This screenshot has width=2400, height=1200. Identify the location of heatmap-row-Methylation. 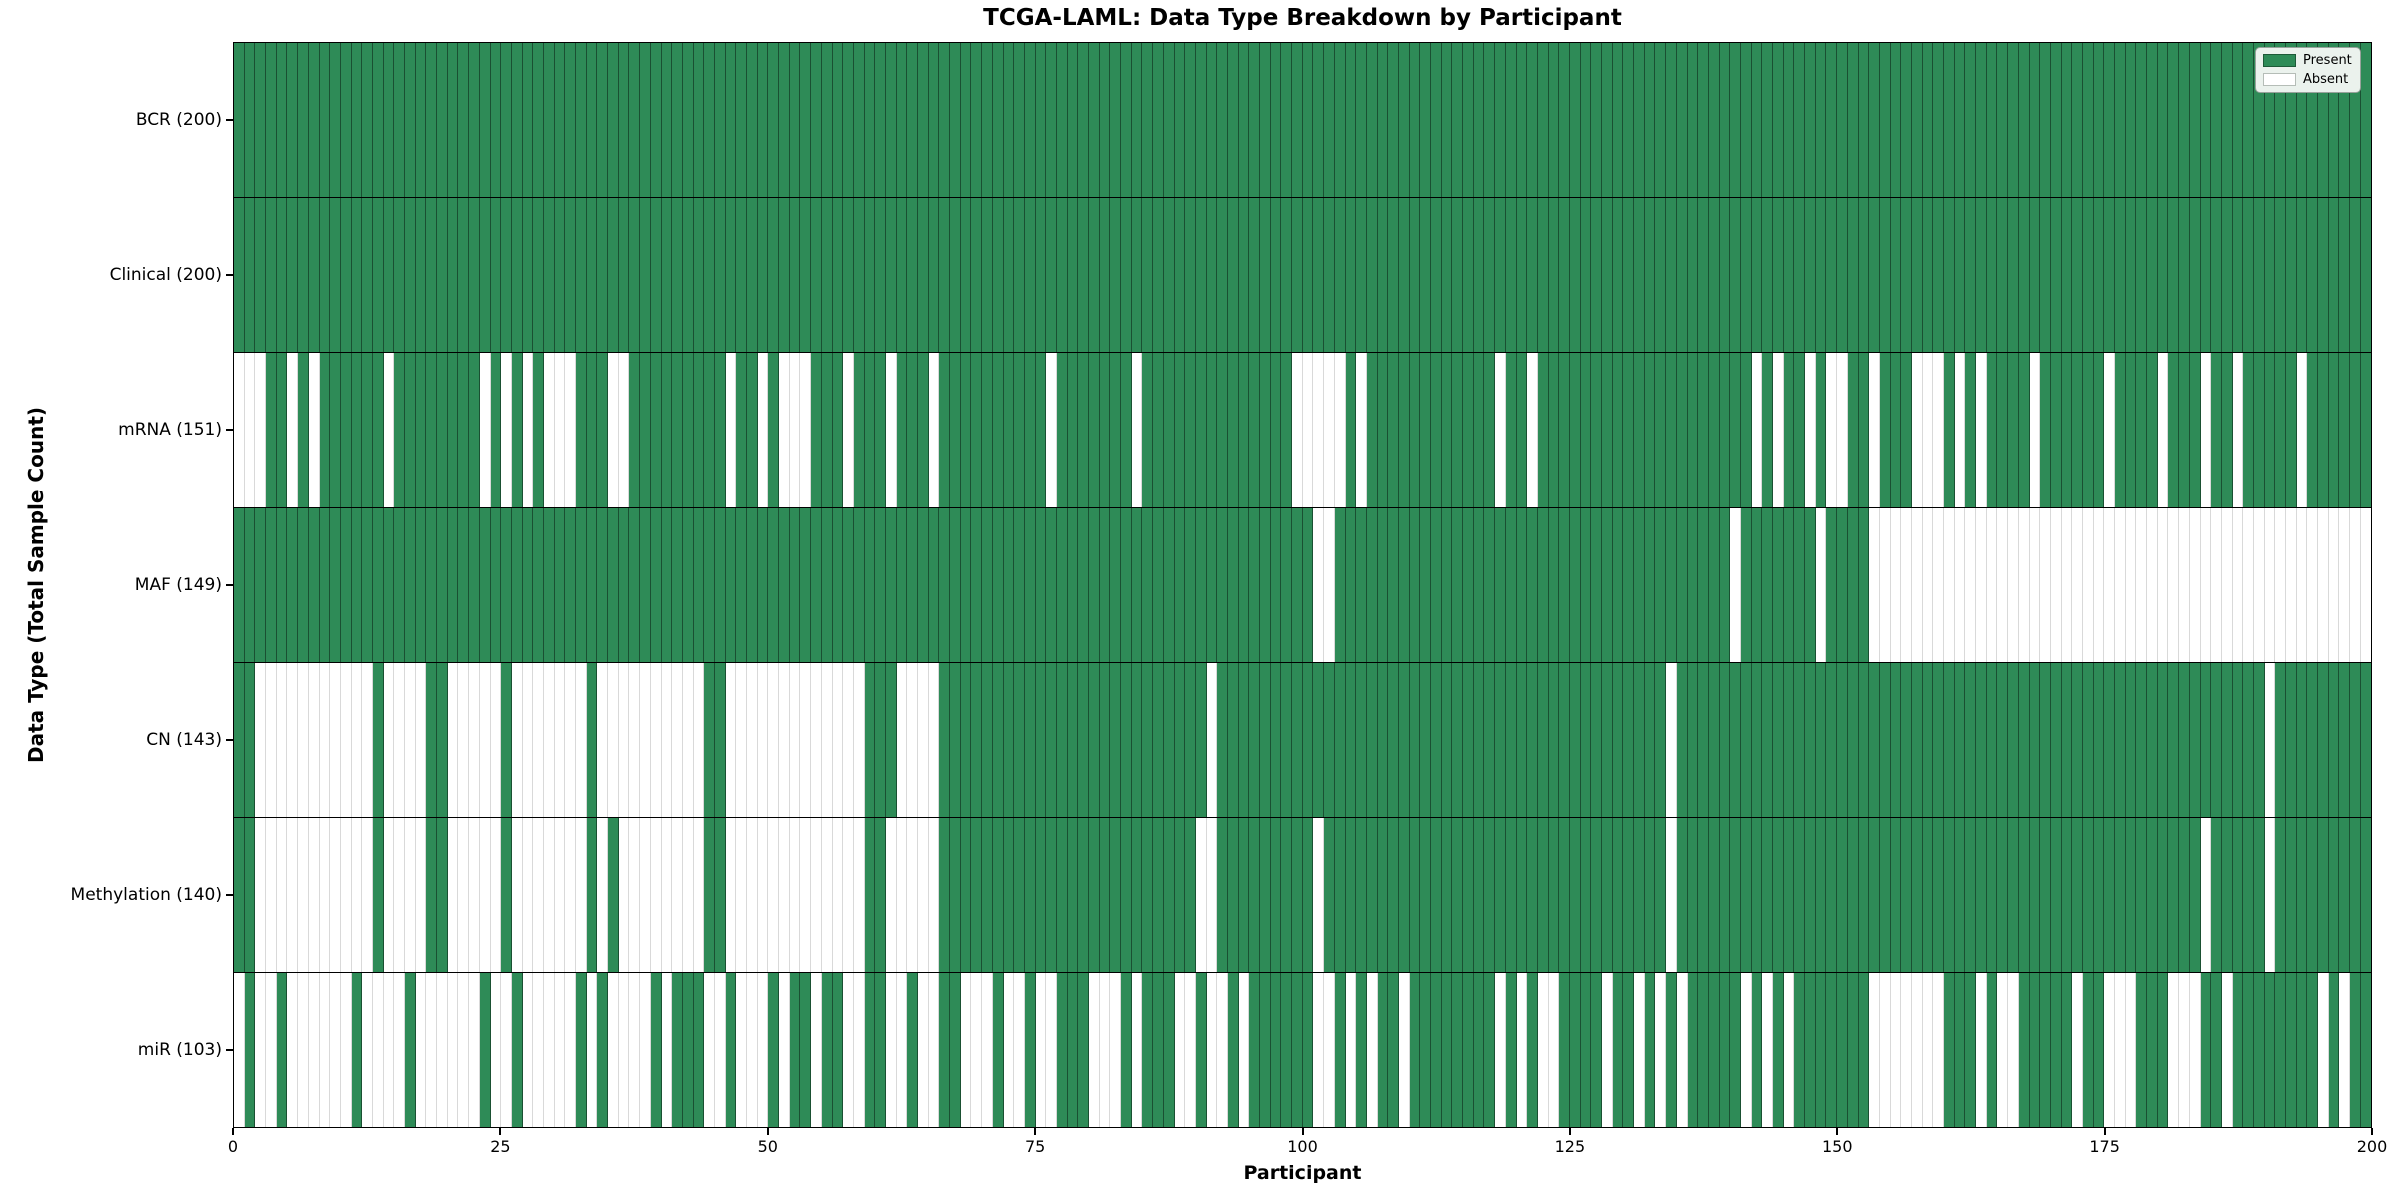
(1302, 895).